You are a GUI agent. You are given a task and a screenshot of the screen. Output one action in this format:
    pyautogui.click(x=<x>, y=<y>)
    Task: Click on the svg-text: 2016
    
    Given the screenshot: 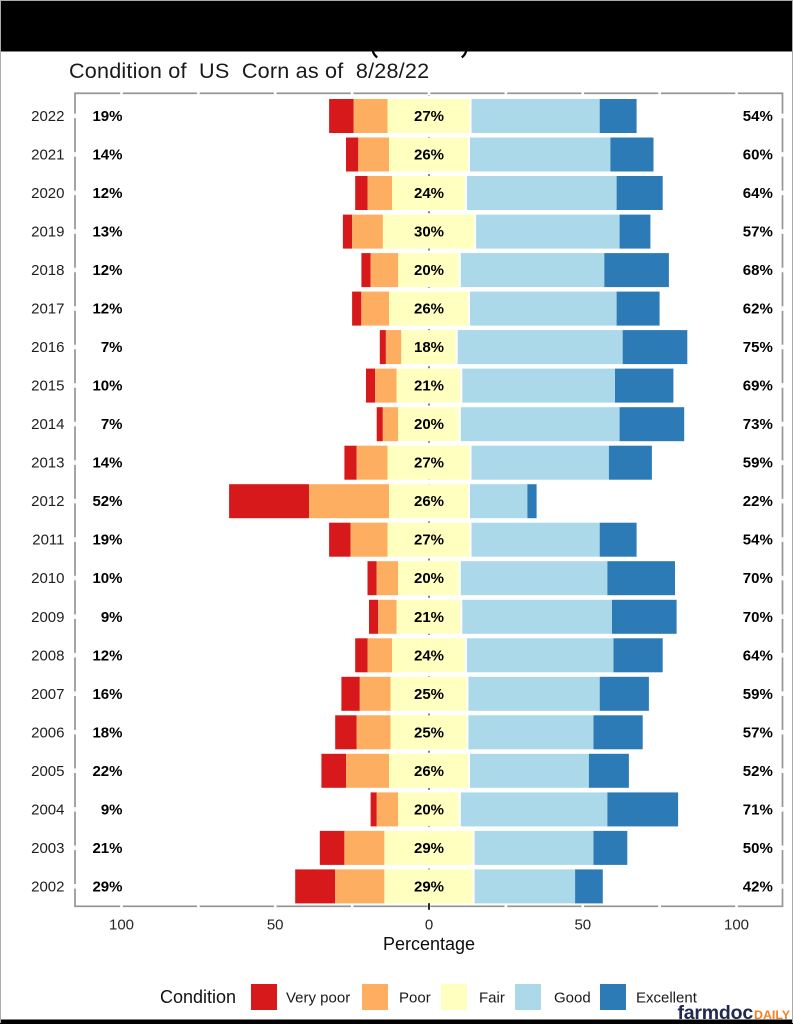 What is the action you would take?
    pyautogui.click(x=47, y=347)
    